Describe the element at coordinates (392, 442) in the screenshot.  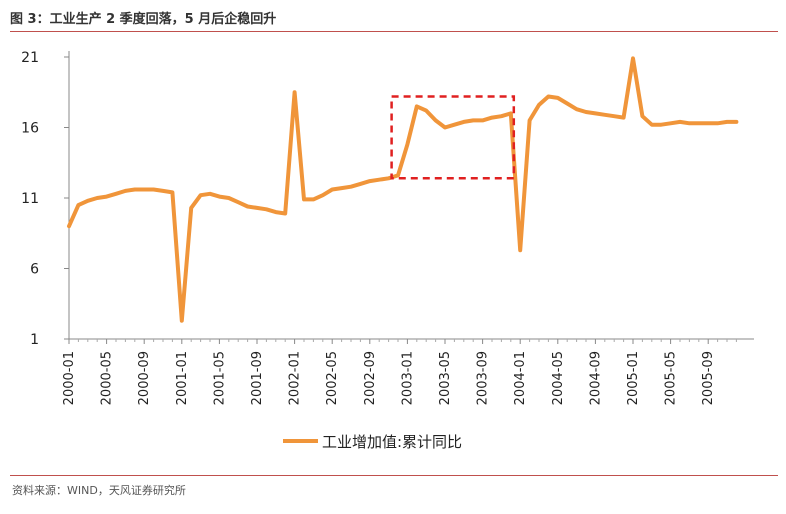
I see `legend-label: 工业增加值:累计同比` at that location.